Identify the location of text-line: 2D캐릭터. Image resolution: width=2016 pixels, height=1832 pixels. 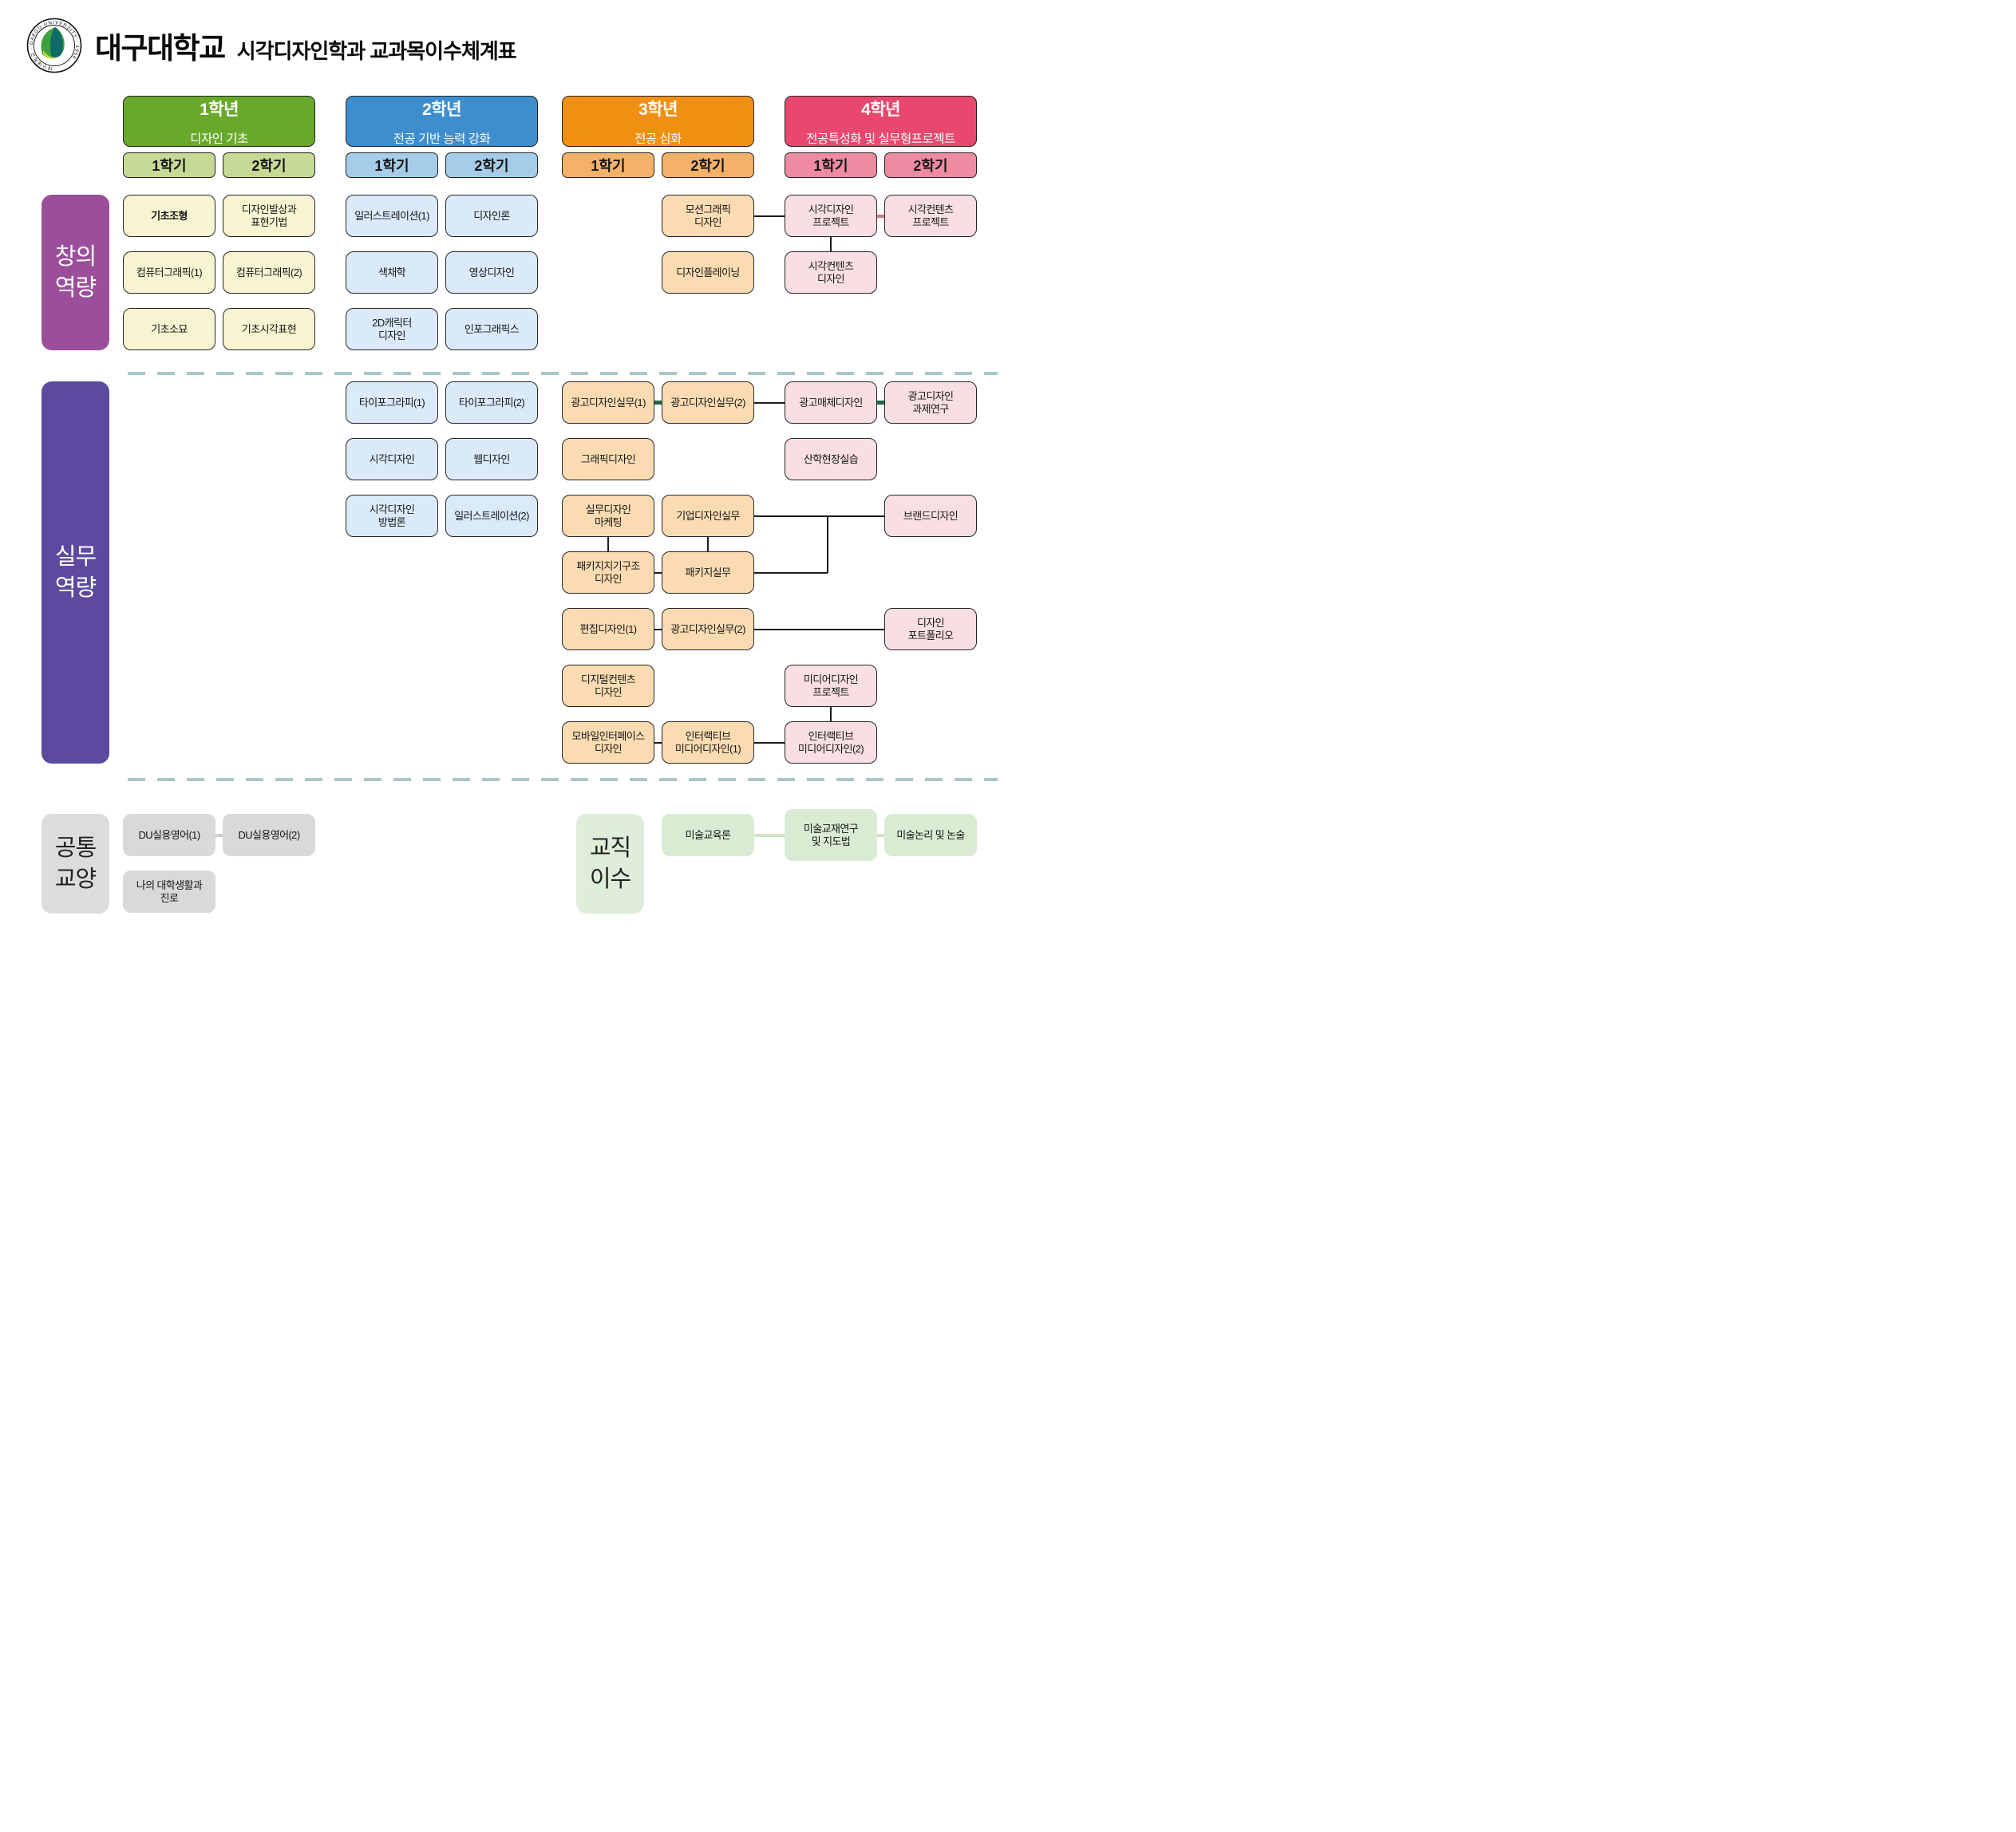
(392, 322).